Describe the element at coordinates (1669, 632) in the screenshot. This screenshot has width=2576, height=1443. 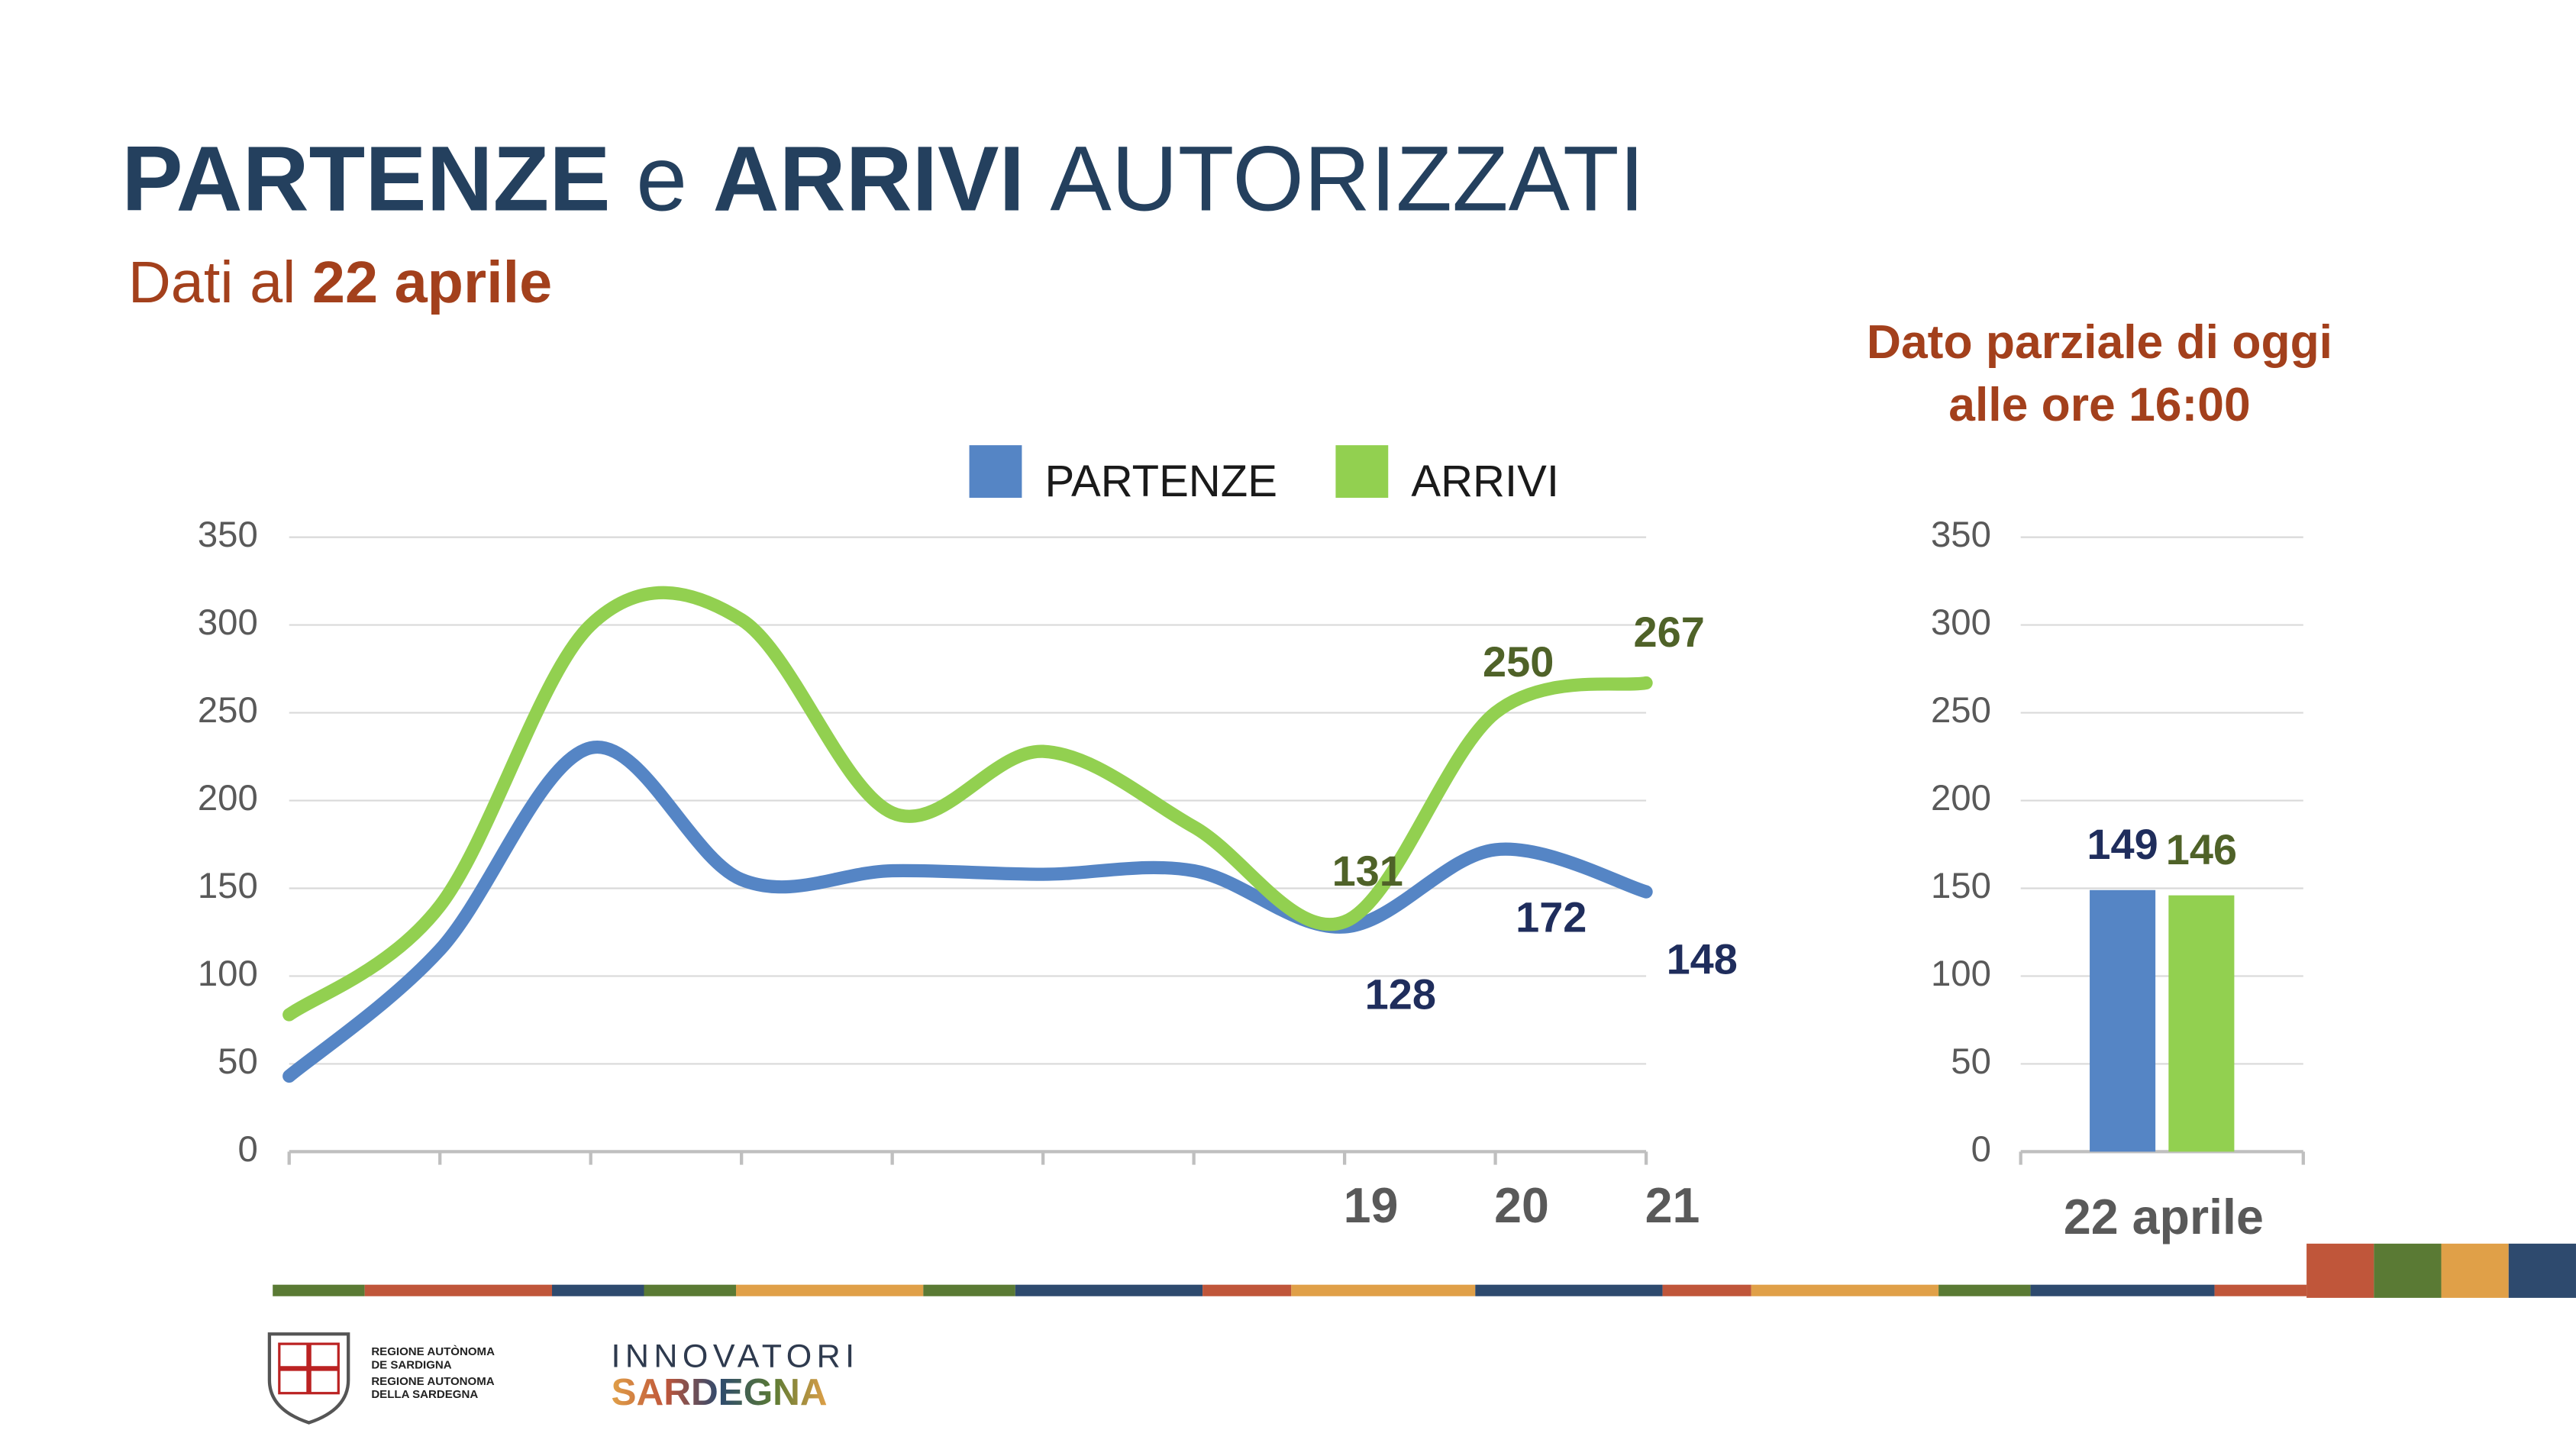
I see `data-label: 267` at that location.